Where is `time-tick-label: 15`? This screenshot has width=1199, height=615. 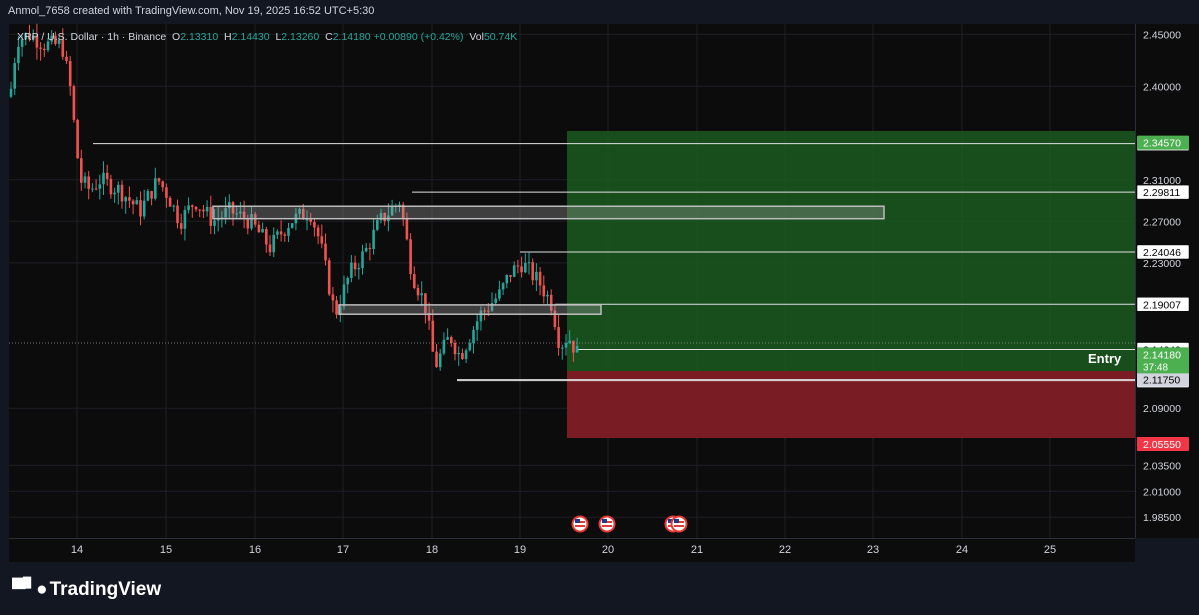
time-tick-label: 15 is located at coordinates (166, 550).